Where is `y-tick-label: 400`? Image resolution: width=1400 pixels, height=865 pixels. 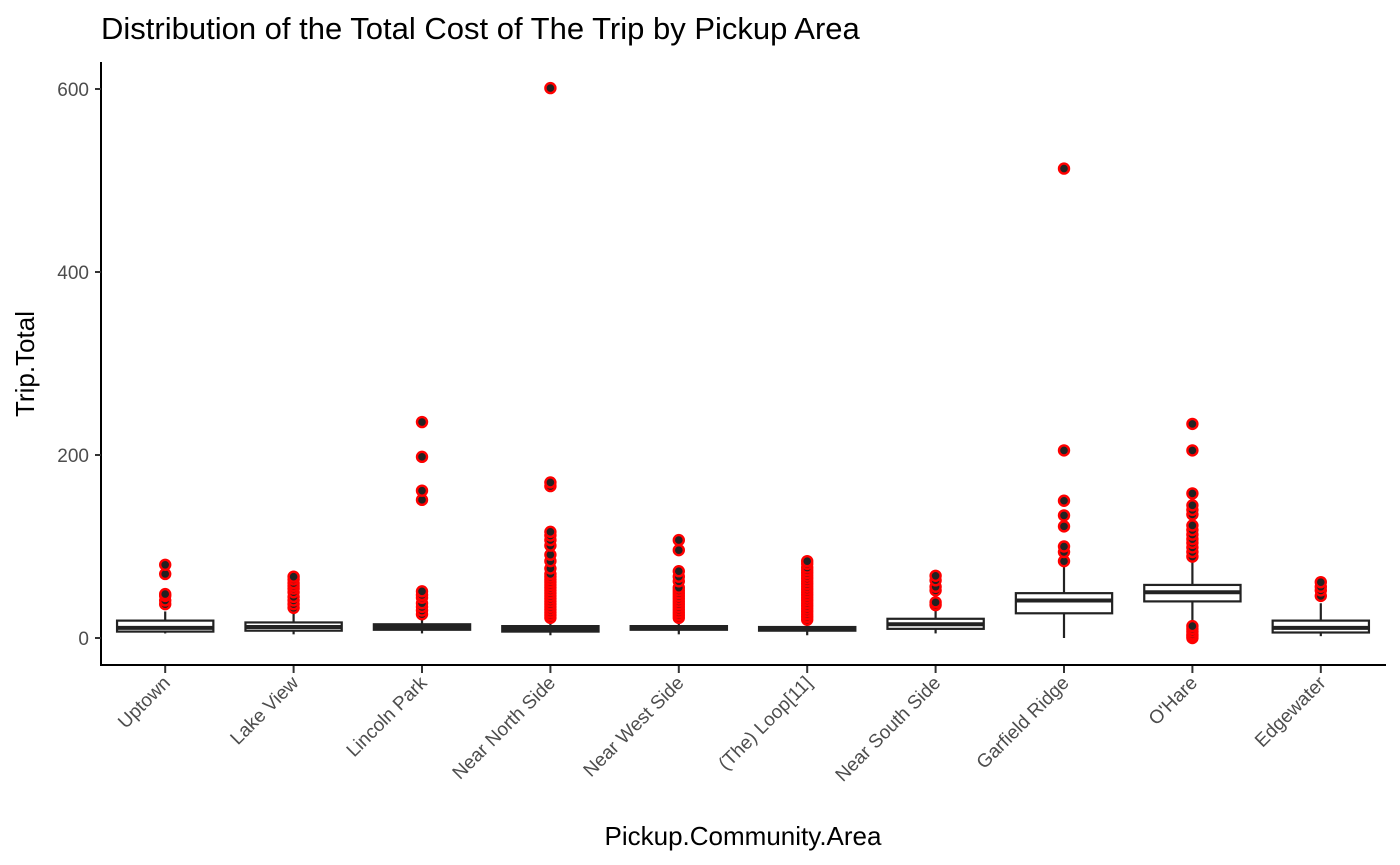
y-tick-label: 400 is located at coordinates (73, 273).